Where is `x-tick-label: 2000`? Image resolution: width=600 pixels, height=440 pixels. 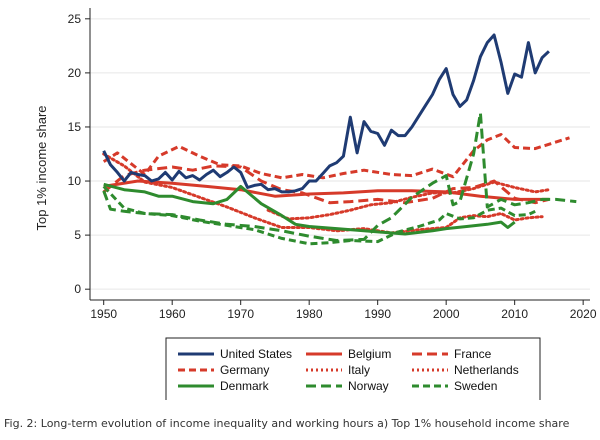 x-tick-label: 2000 is located at coordinates (446, 314).